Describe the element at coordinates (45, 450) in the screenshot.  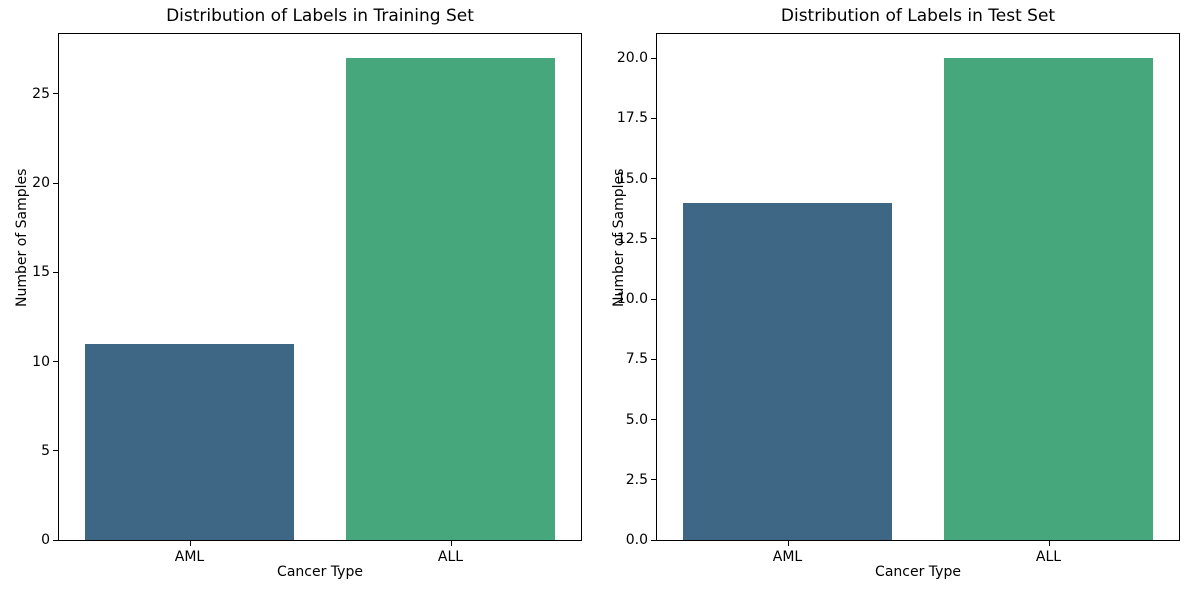
I see `y-tick-label: 5` at that location.